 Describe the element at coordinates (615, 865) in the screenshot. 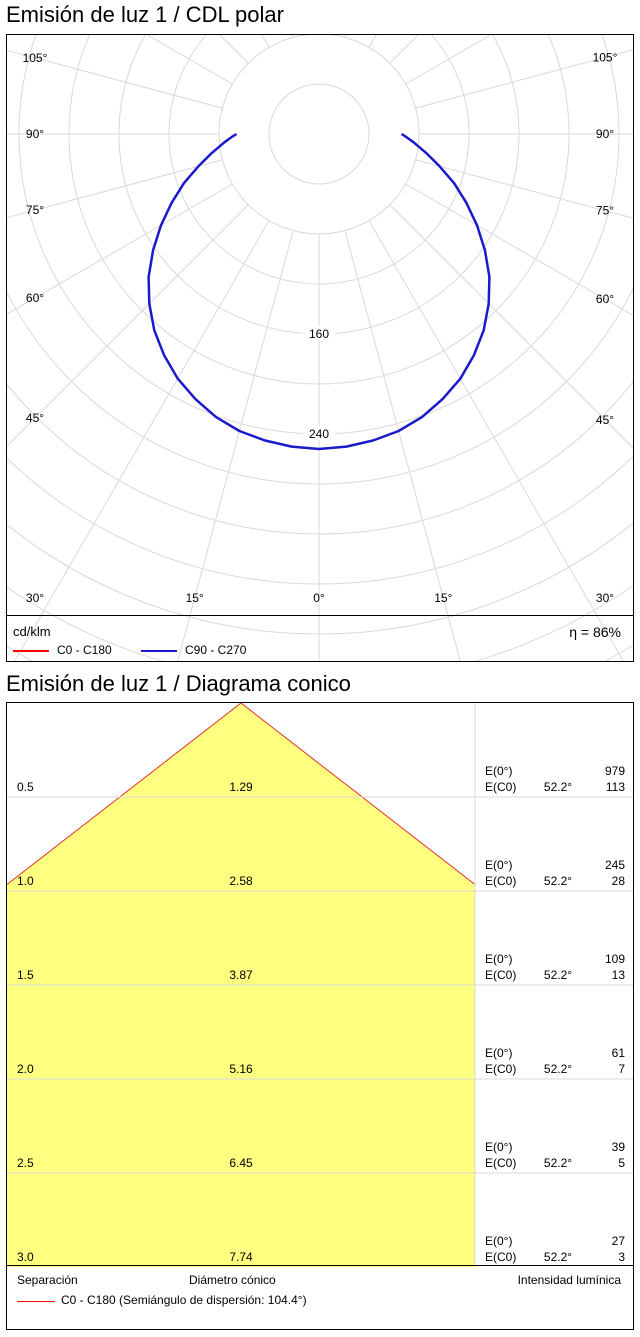

I see `e0-value: 245` at that location.